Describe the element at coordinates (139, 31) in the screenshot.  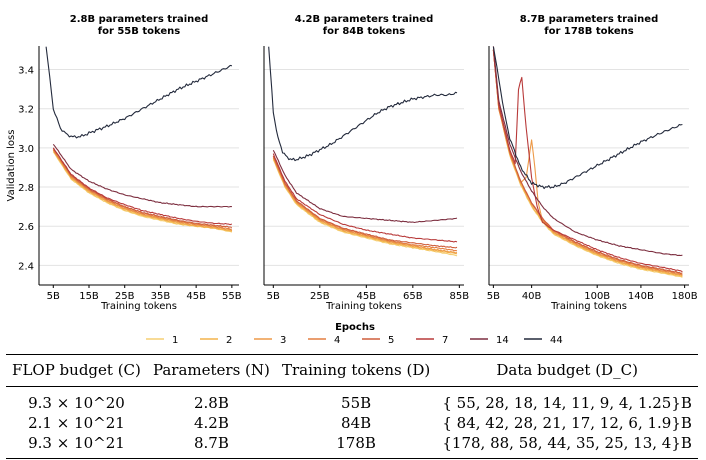
I see `panel-title-line: for 55B tokens` at that location.